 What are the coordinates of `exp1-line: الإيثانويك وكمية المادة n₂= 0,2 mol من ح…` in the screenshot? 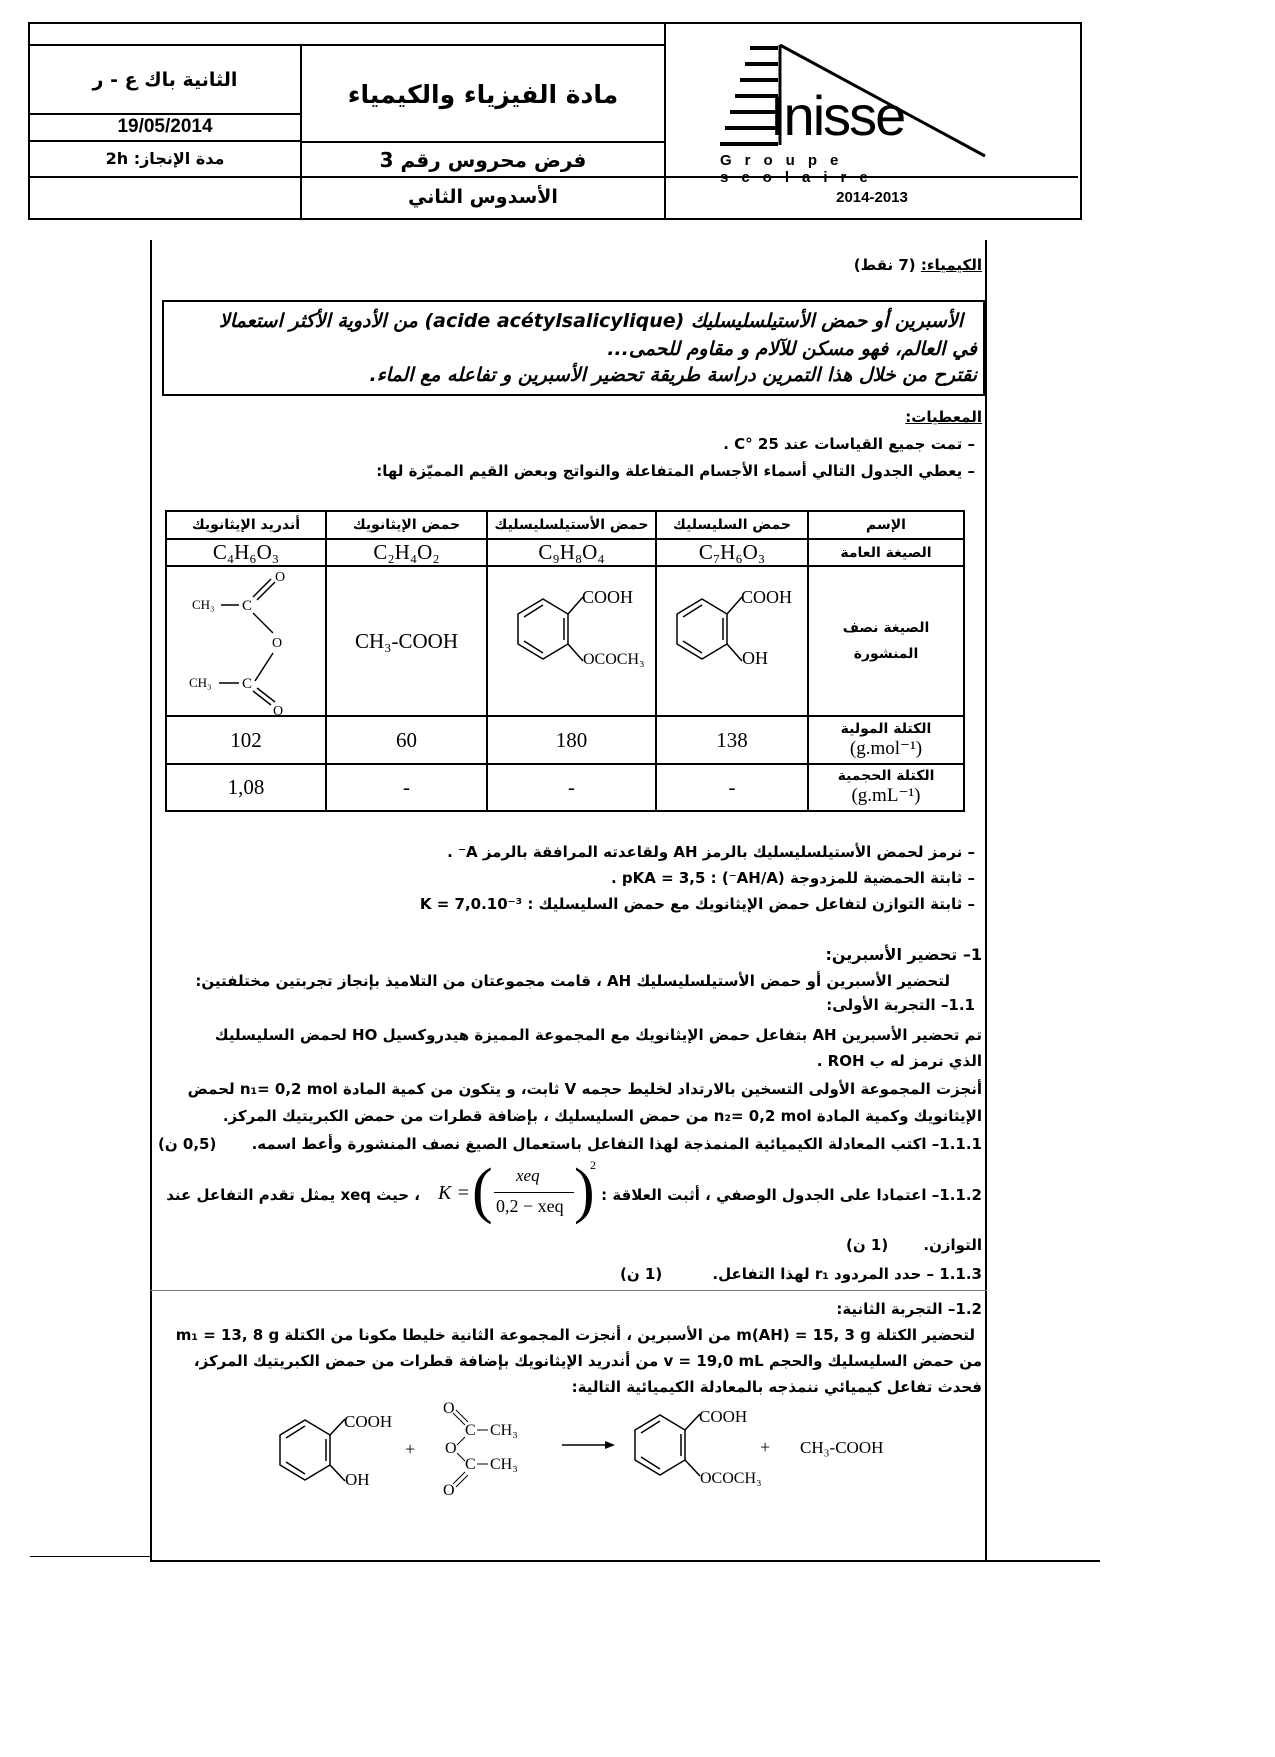 It's located at (602, 1116).